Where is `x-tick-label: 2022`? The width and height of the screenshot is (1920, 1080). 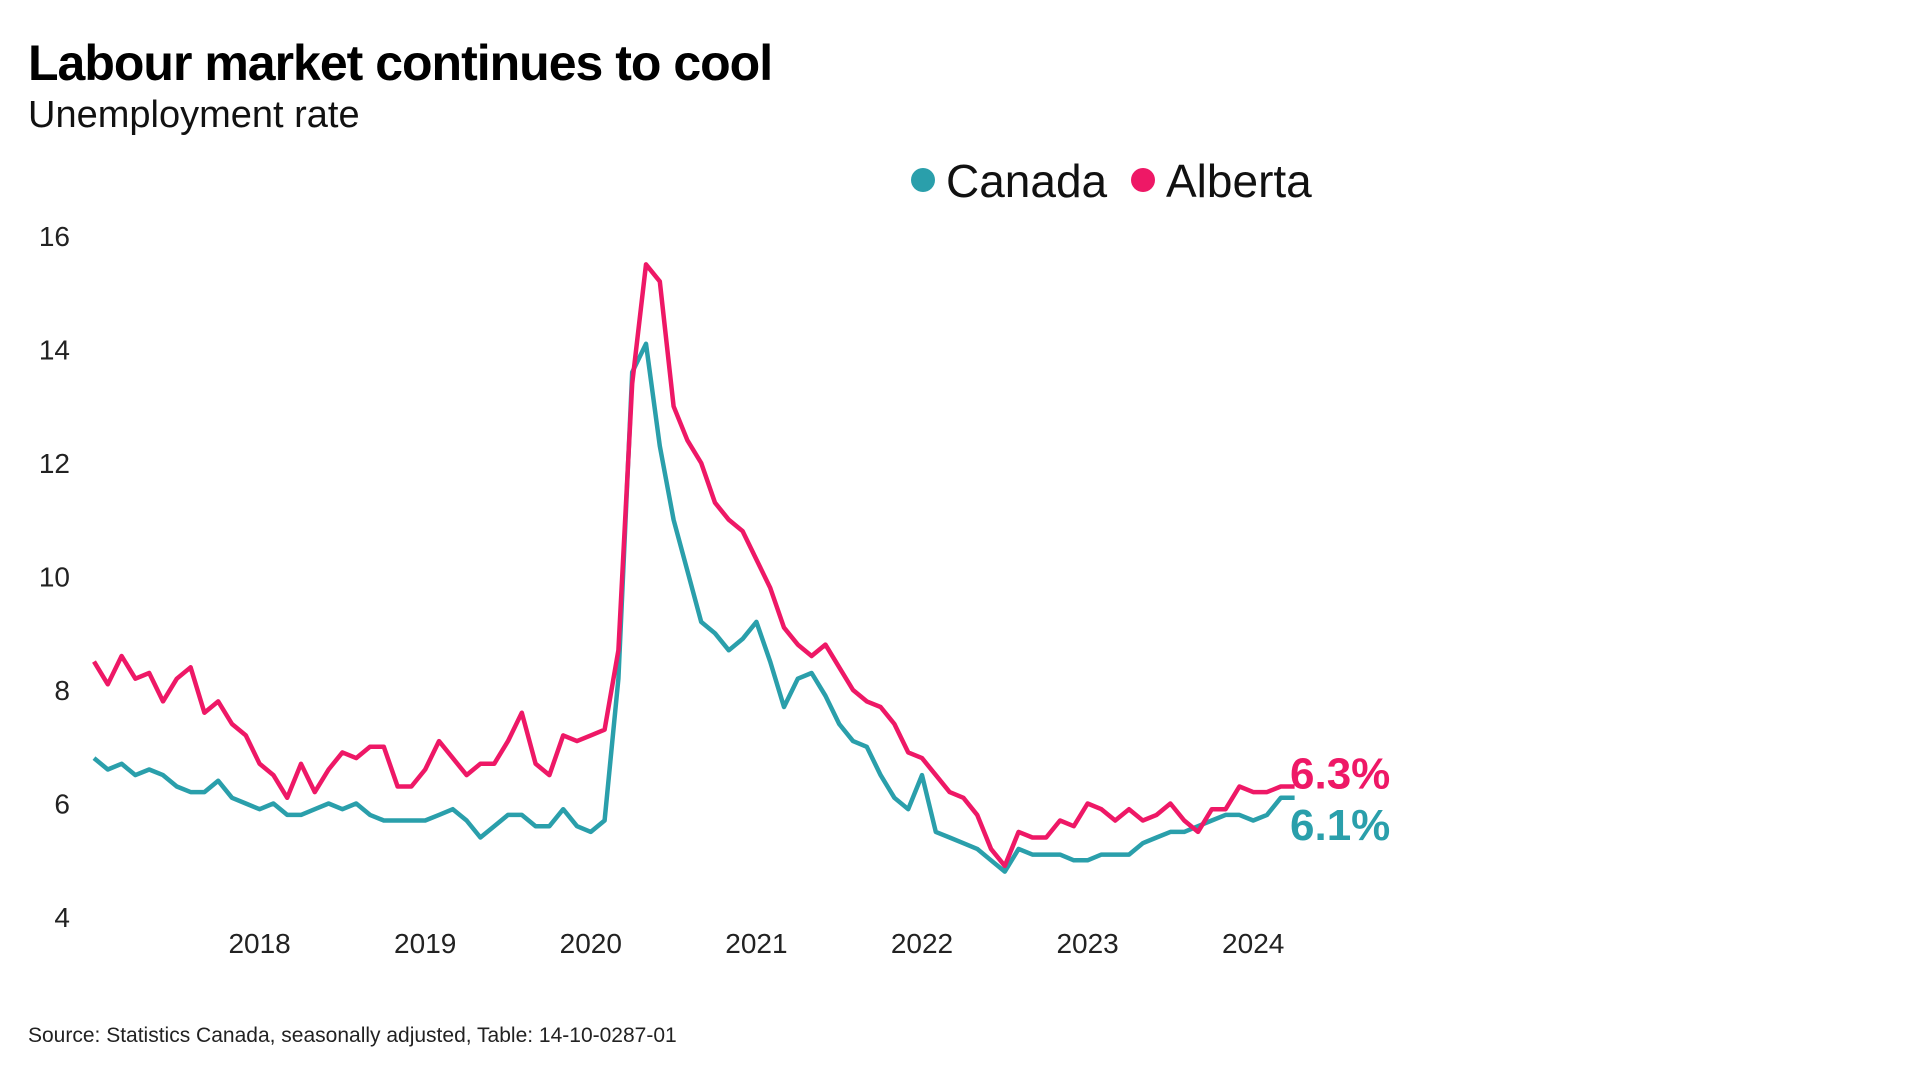 x-tick-label: 2022 is located at coordinates (922, 943).